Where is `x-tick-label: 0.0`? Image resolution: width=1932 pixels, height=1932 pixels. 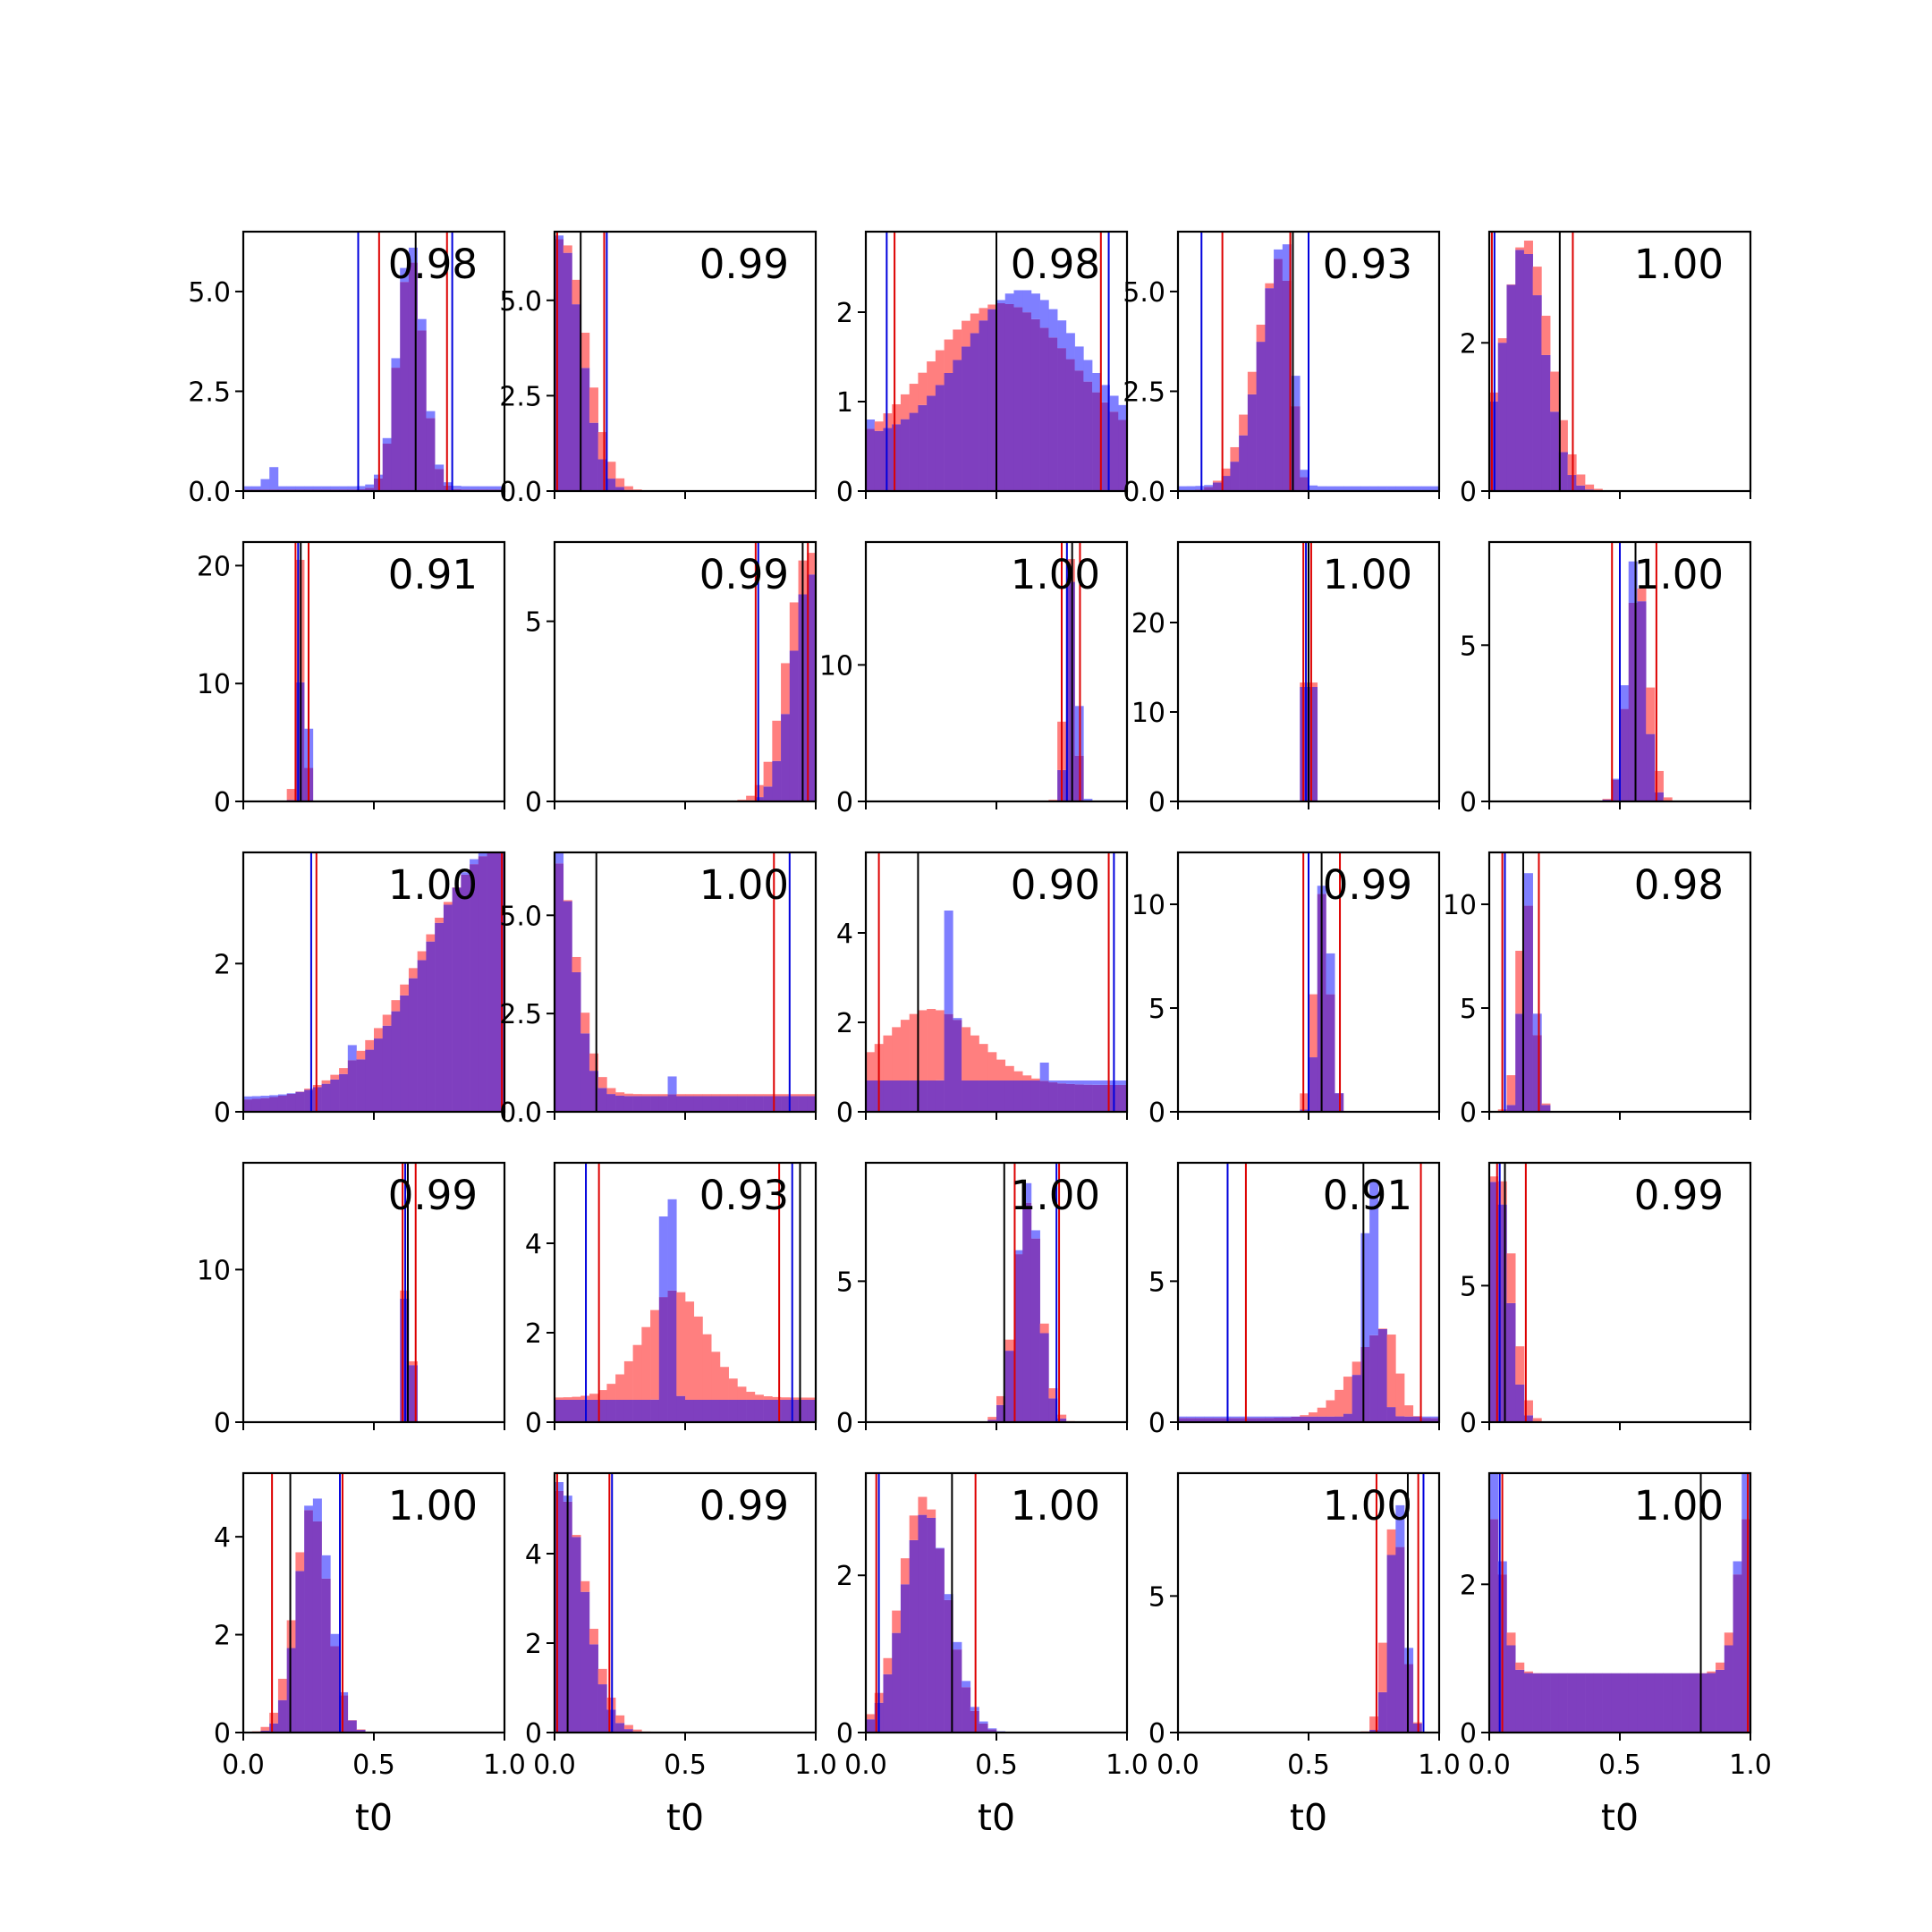
x-tick-label: 0.0 is located at coordinates (554, 1765).